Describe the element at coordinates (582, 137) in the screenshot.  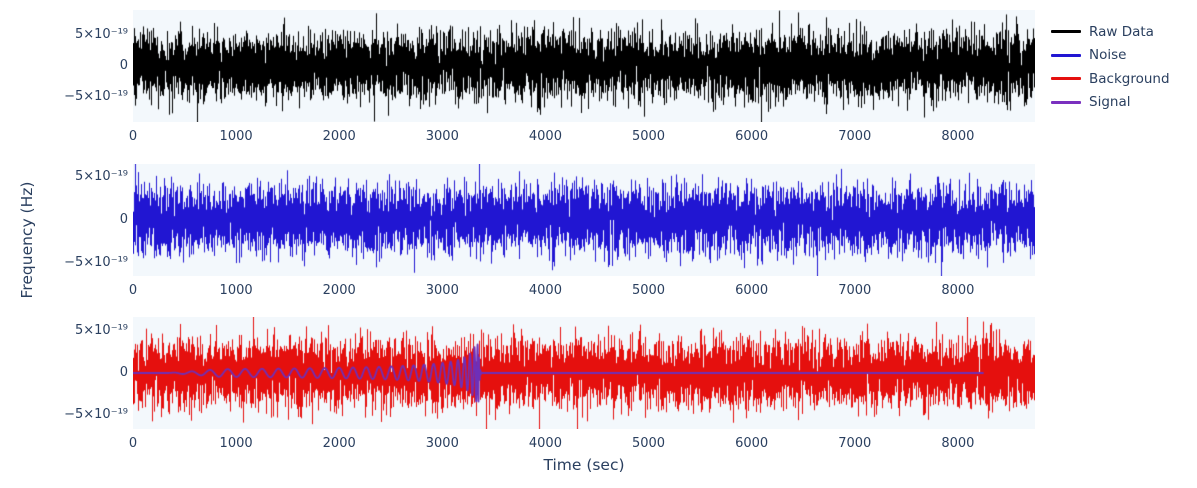
I see `x-axis-ticks-raw: 0 1000 2000 3000 4000 5000 6000 7000 8000` at that location.